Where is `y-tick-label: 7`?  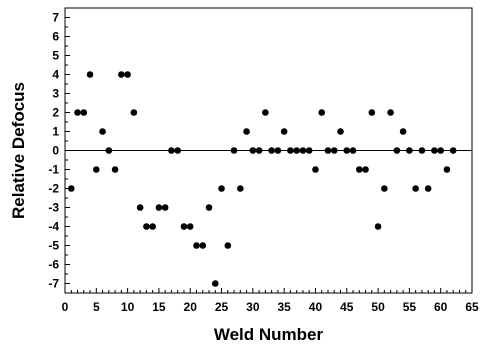
y-tick-label: 7 is located at coordinates (55, 18).